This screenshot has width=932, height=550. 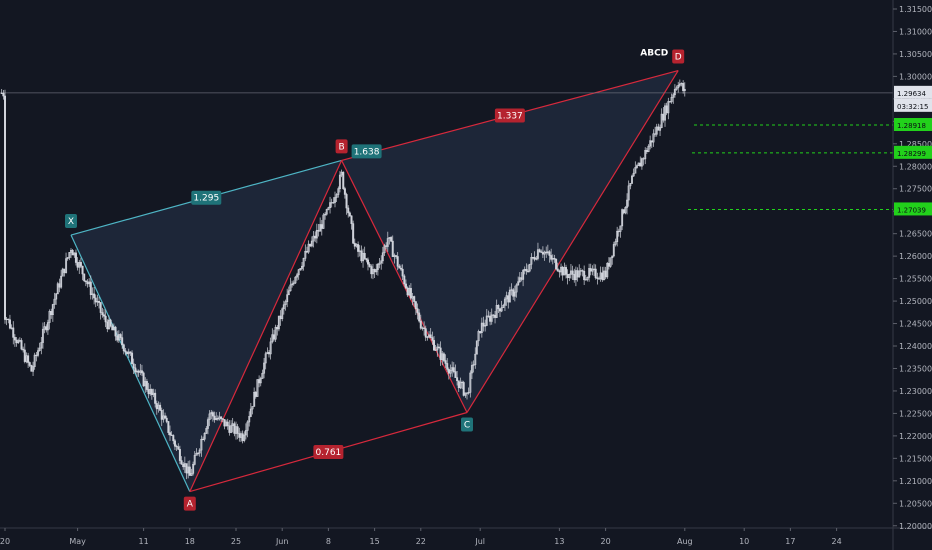 I want to click on current-price-value: 1.29634, so click(x=911, y=94).